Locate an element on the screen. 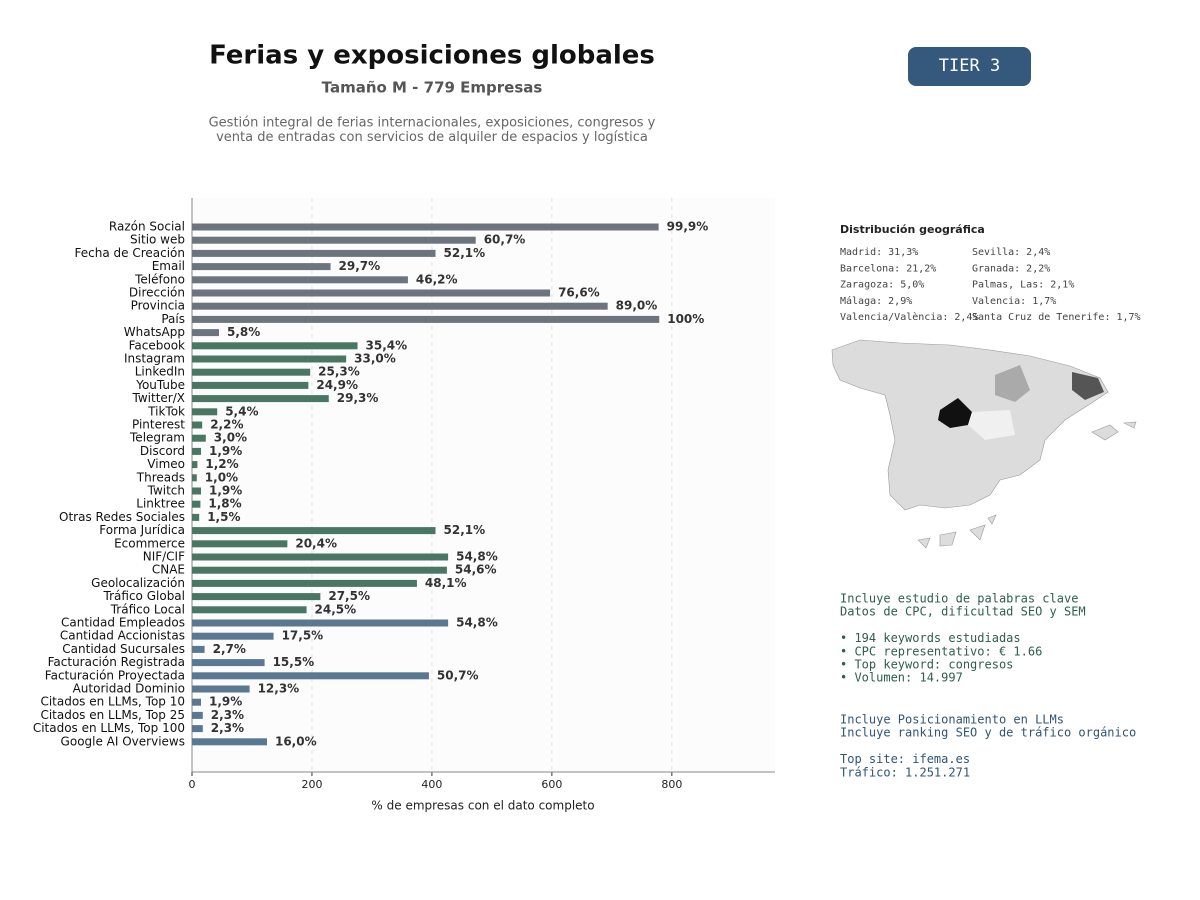 The width and height of the screenshot is (1200, 900). y-tick-label: Tráfico Global is located at coordinates (144, 596).